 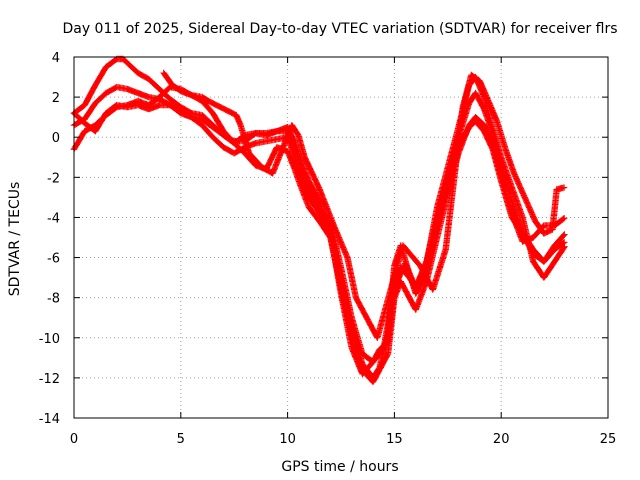 I want to click on y-tick-label: -4, so click(x=53, y=218).